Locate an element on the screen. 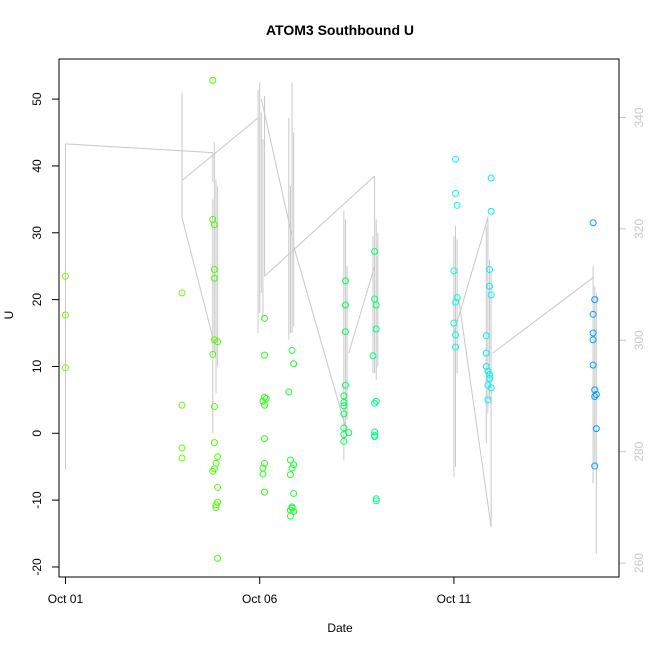  y-axis-label: U is located at coordinates (9, 315).